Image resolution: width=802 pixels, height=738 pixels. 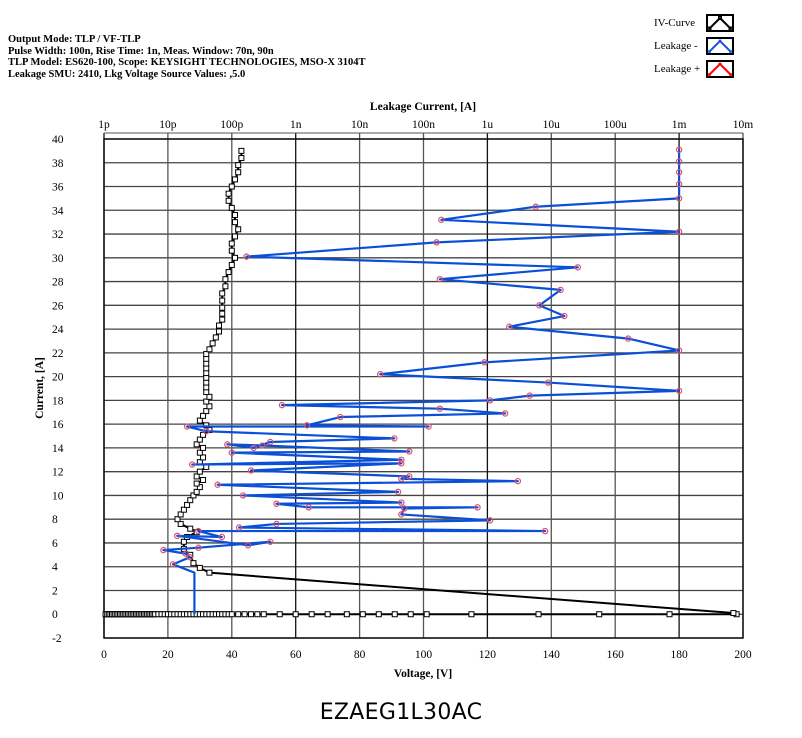 What do you see at coordinates (104, 125) in the screenshot?
I see `x2-tick-label: 1p` at bounding box center [104, 125].